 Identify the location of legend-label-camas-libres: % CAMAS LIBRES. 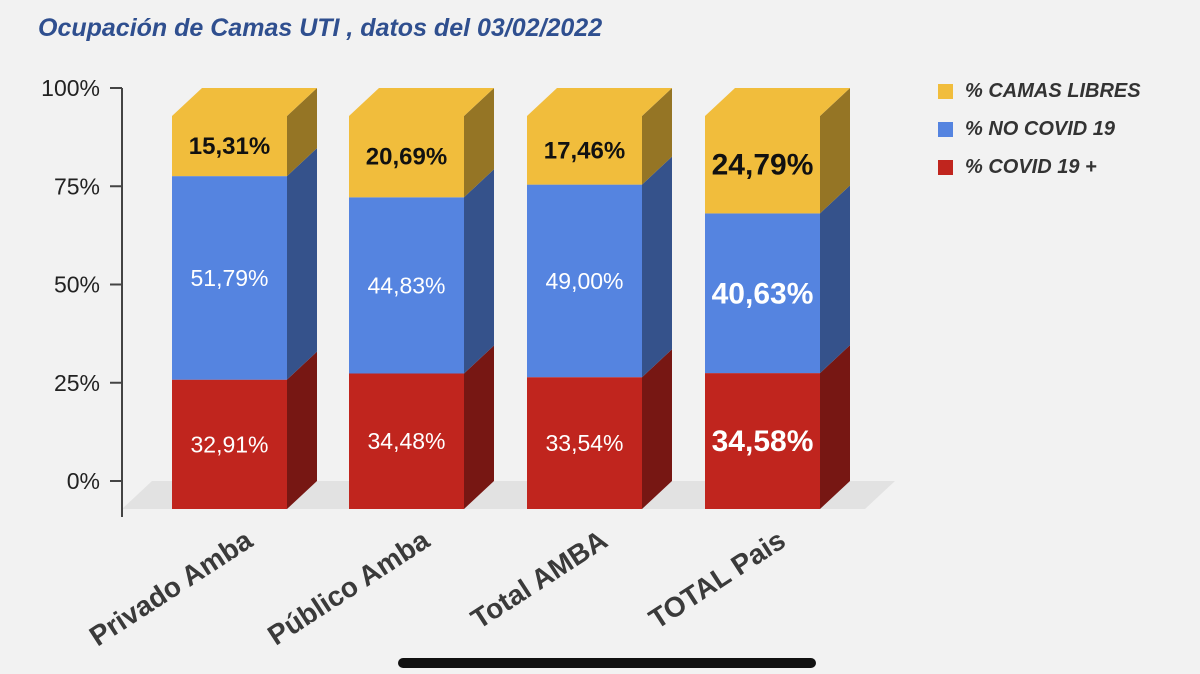
(1053, 90).